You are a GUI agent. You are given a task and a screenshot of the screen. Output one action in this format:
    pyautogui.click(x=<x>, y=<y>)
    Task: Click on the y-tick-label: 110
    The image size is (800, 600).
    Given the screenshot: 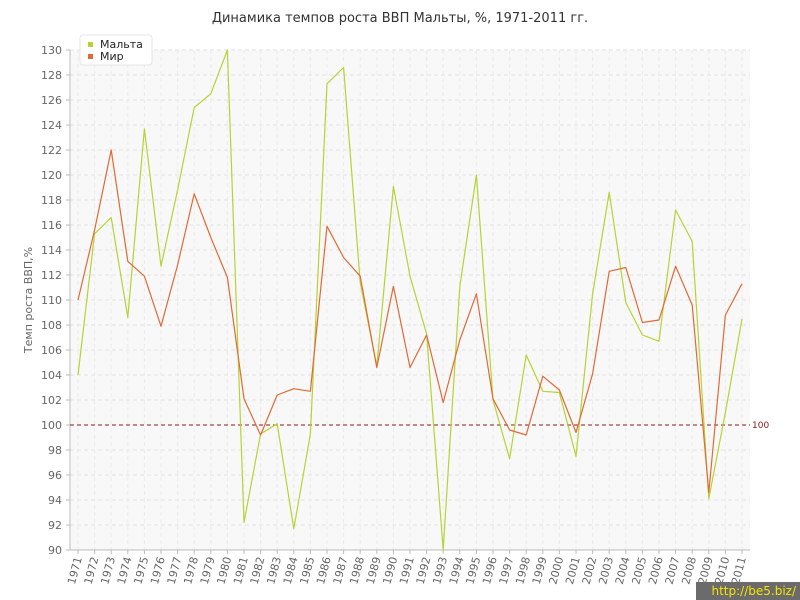 What is the action you would take?
    pyautogui.click(x=51, y=300)
    